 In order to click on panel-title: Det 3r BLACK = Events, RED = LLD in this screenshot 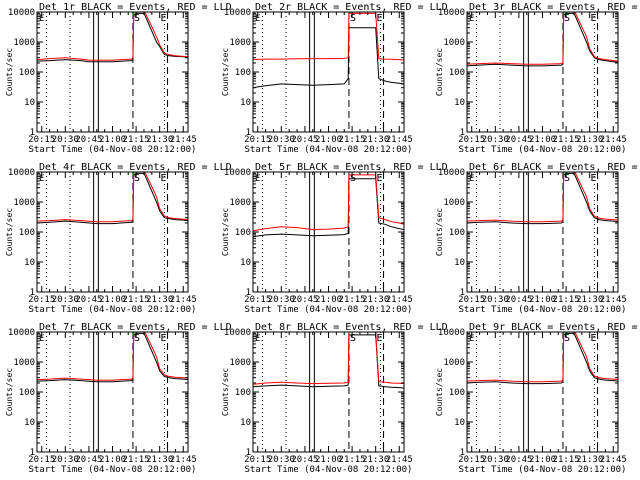, I will do `click(554, 7)`.